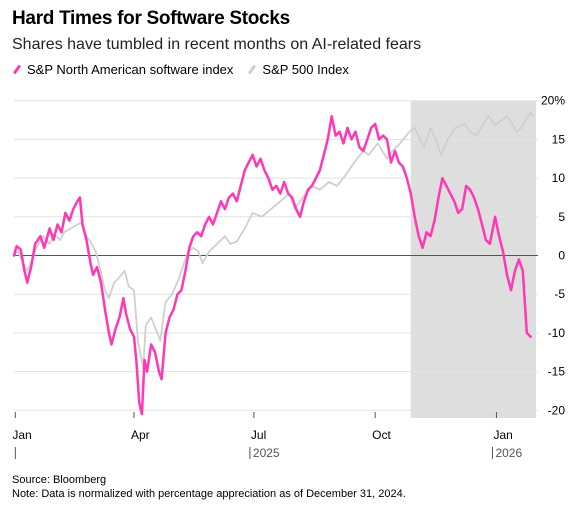 The image size is (575, 507). Describe the element at coordinates (266, 453) in the screenshot. I see `year-label: 2025` at that location.